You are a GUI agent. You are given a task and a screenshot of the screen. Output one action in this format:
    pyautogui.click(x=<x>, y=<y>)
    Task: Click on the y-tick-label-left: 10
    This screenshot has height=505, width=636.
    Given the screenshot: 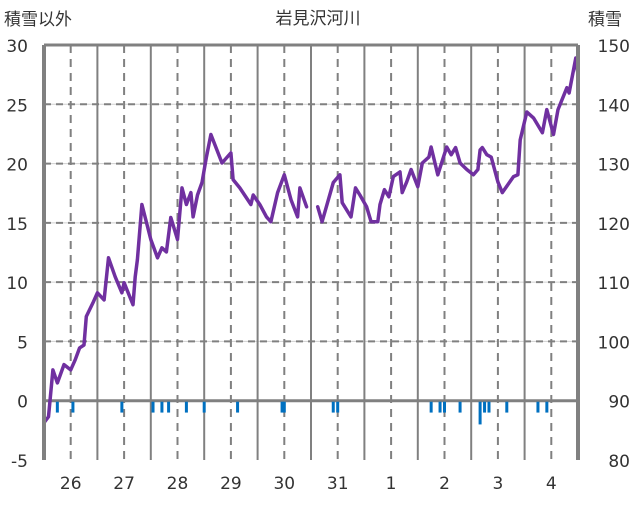 What is the action you would take?
    pyautogui.click(x=17, y=284)
    